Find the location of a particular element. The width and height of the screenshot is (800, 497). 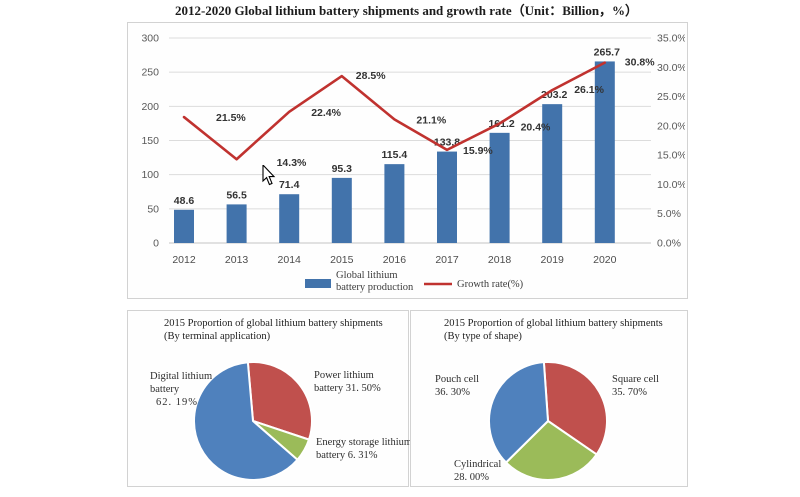

left-axis-tick-label: 100 is located at coordinates (150, 175).